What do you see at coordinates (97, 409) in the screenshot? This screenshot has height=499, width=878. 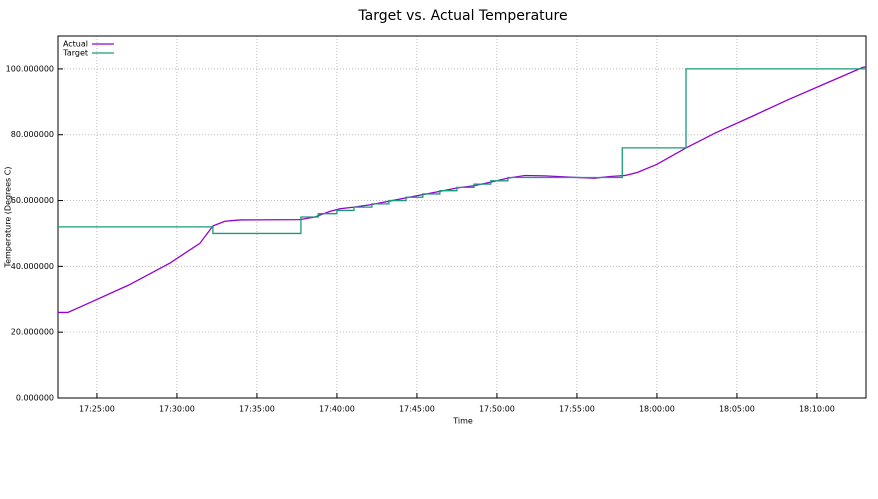 I see `x-tick-label: 17:25:00` at bounding box center [97, 409].